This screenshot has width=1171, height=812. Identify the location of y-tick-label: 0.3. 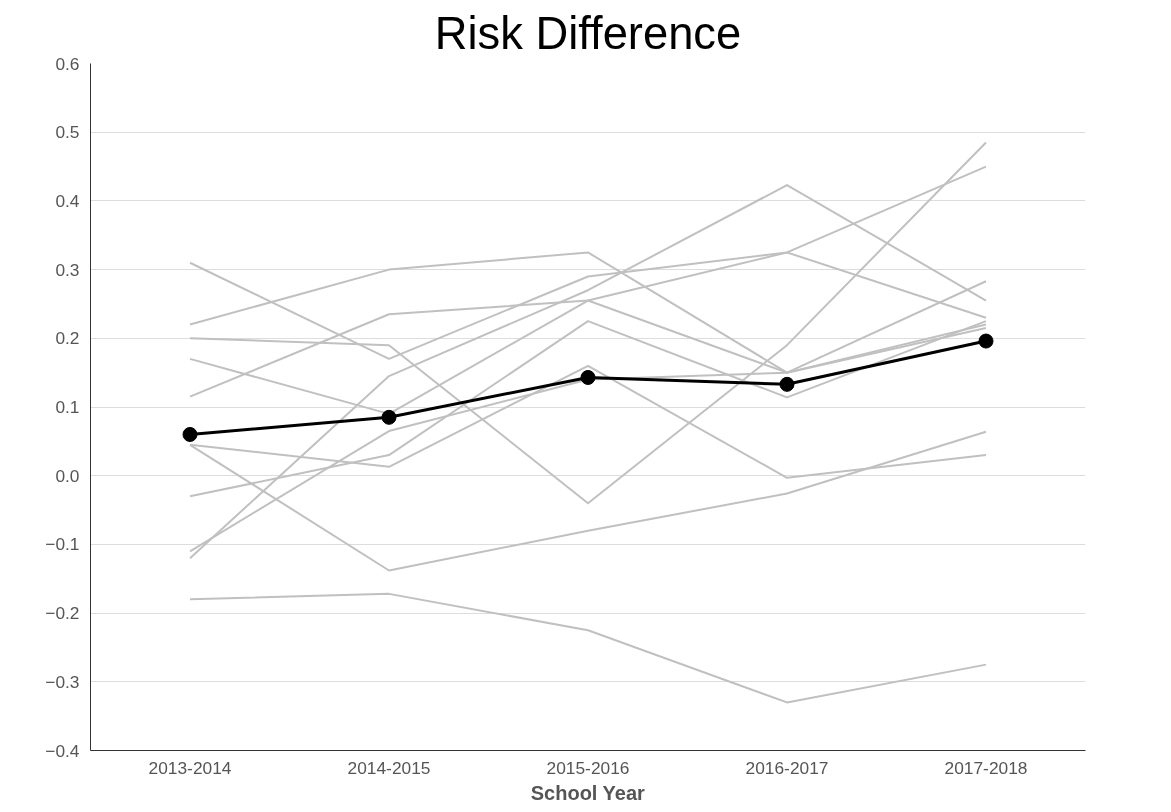
(67, 269).